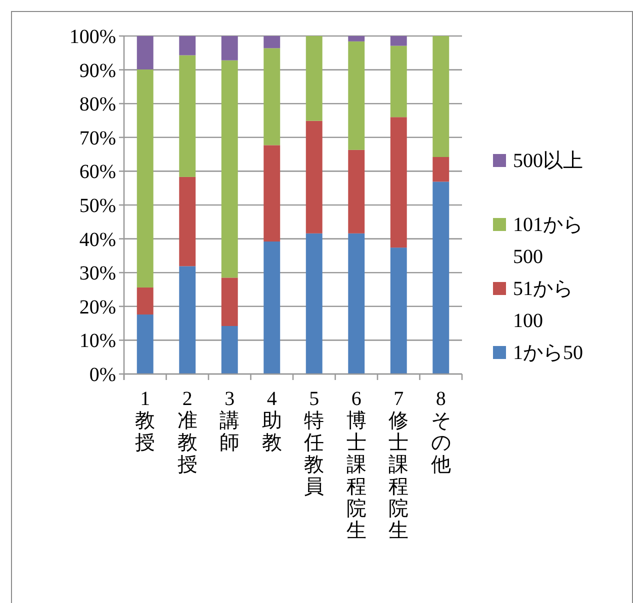 This screenshot has height=603, width=633. I want to click on y-tick-label: 40%, so click(97, 239).